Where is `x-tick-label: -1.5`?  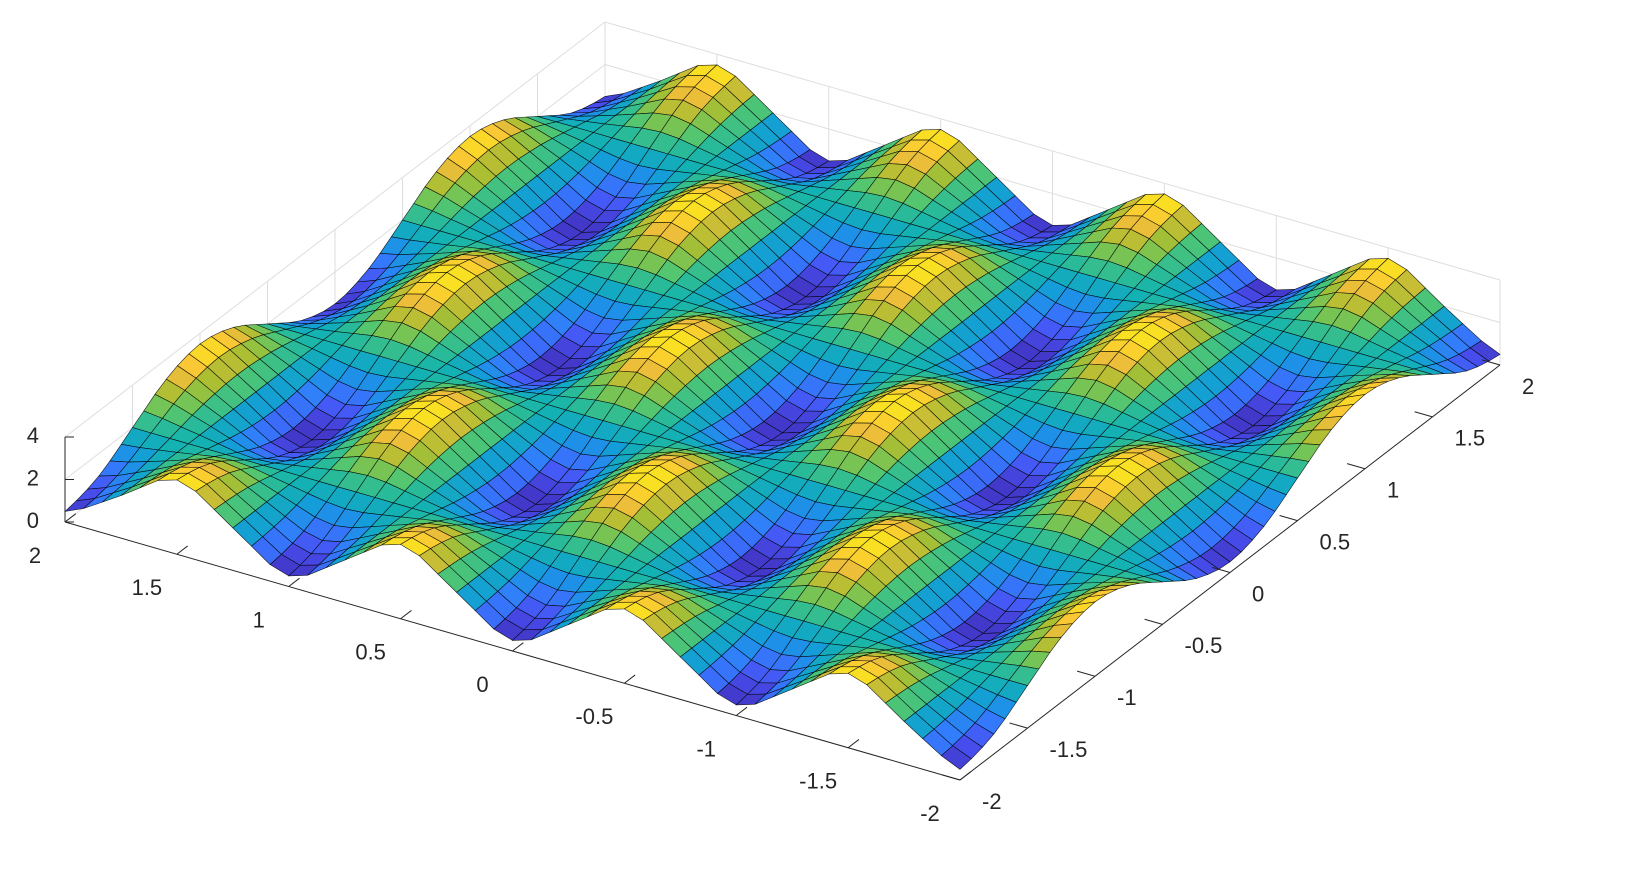
x-tick-label: -1.5 is located at coordinates (818, 781).